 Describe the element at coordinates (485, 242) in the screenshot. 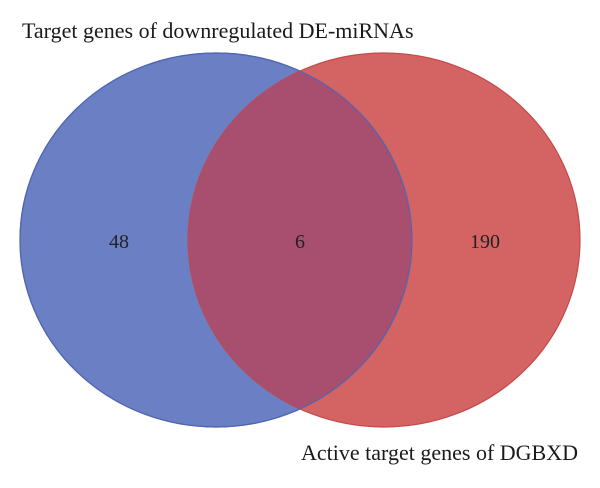

I see `right-only-count: 190` at that location.